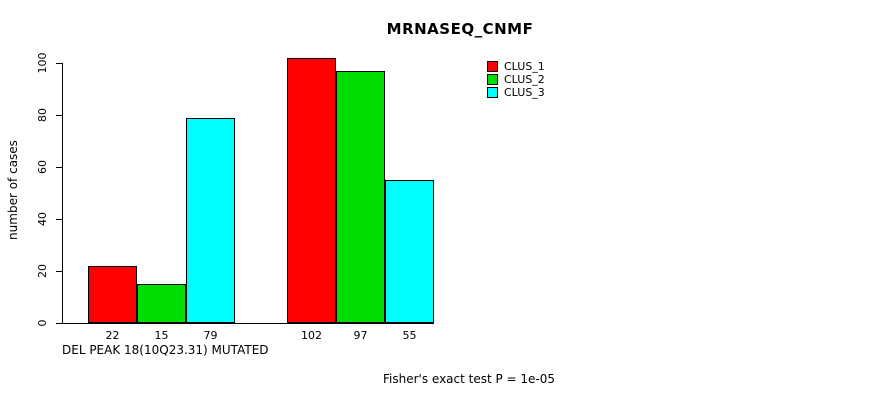  What do you see at coordinates (62, 193) in the screenshot?
I see `y-axis-line` at bounding box center [62, 193].